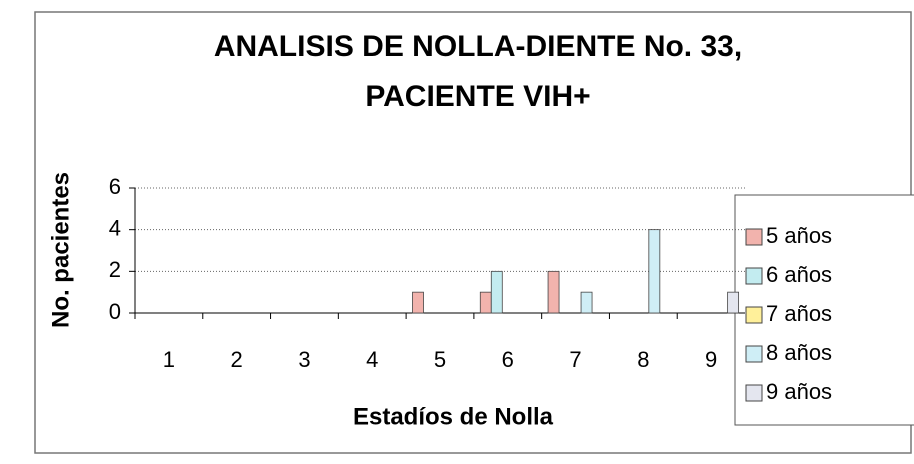 This screenshot has height=464, width=914. Describe the element at coordinates (115, 186) in the screenshot. I see `y-tick-label: 6` at that location.